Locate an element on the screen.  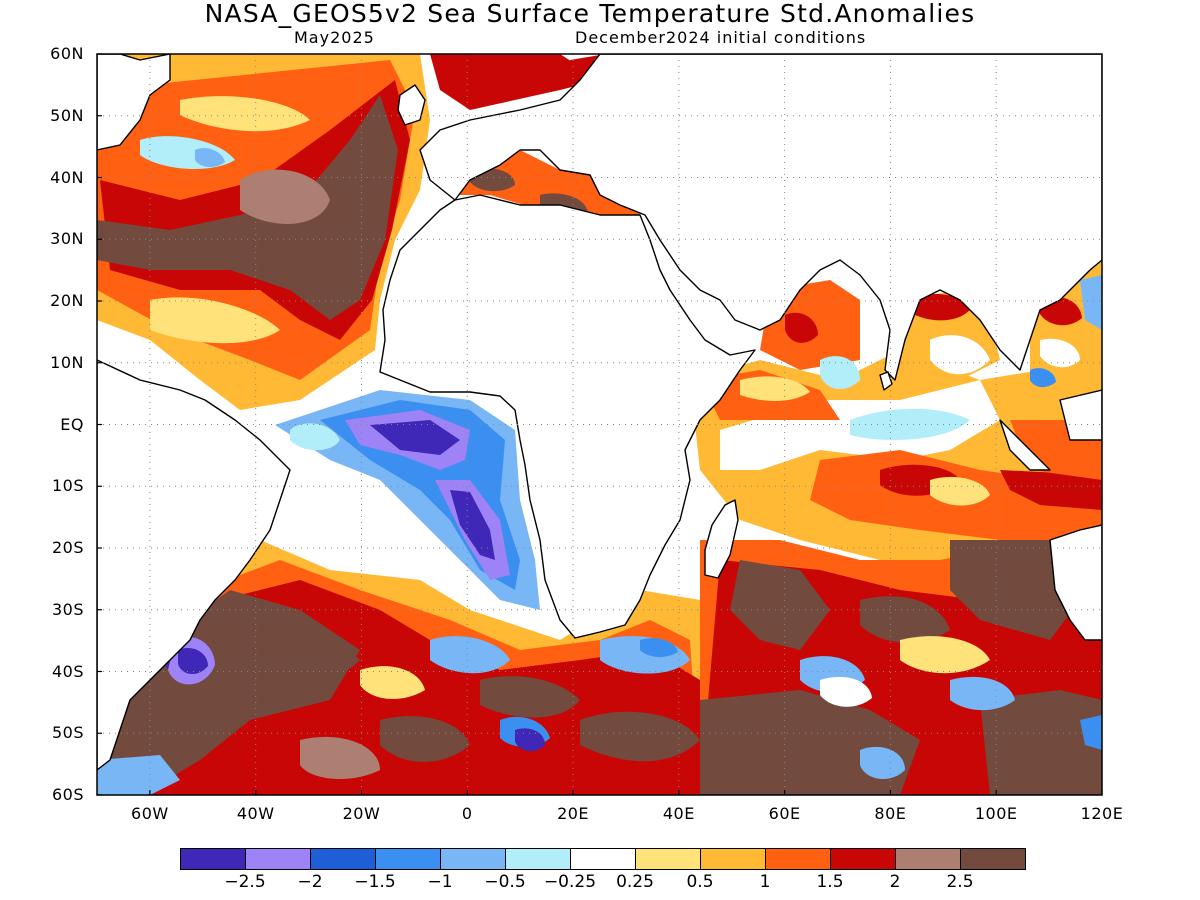
madagascar-land is located at coordinates (721, 539).